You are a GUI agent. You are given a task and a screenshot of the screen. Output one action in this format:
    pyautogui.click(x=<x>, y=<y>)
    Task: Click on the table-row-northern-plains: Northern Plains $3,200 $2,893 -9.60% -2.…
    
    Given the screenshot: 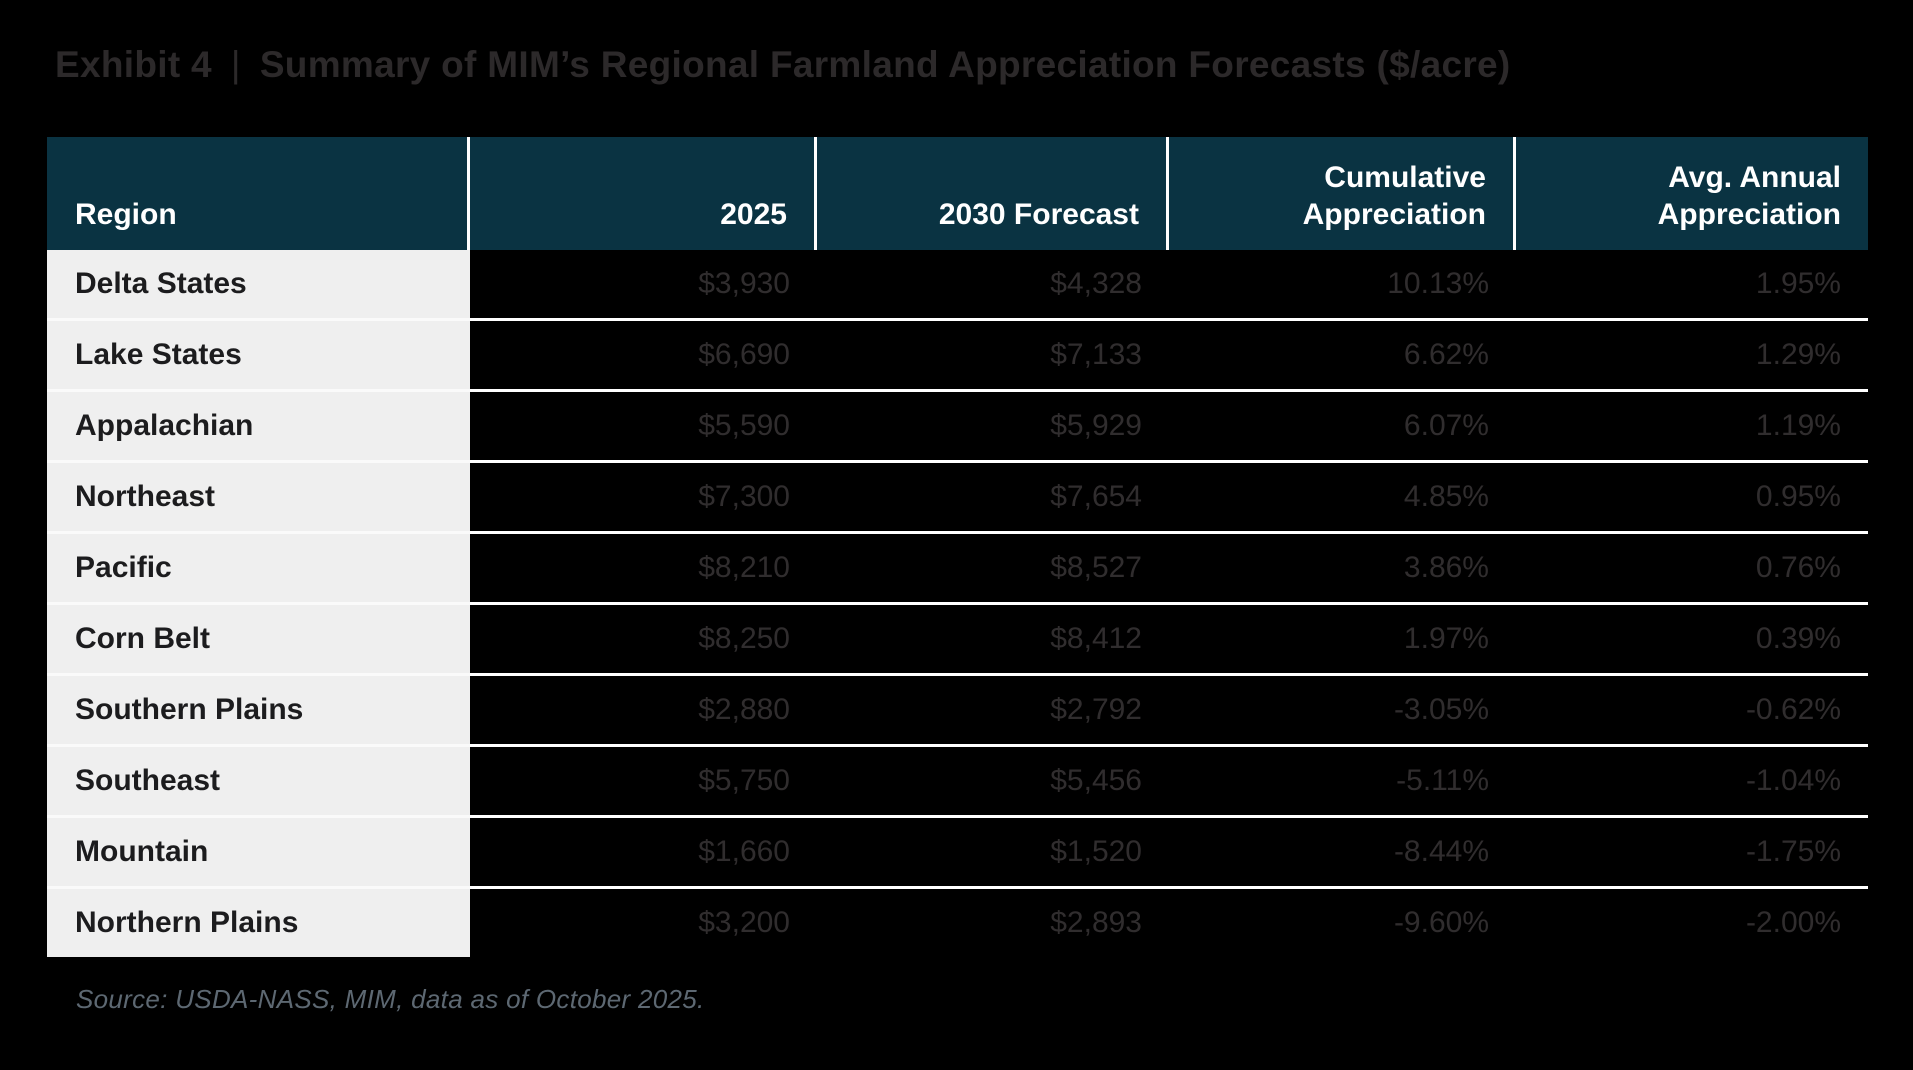 What is the action you would take?
    pyautogui.click(x=957, y=921)
    